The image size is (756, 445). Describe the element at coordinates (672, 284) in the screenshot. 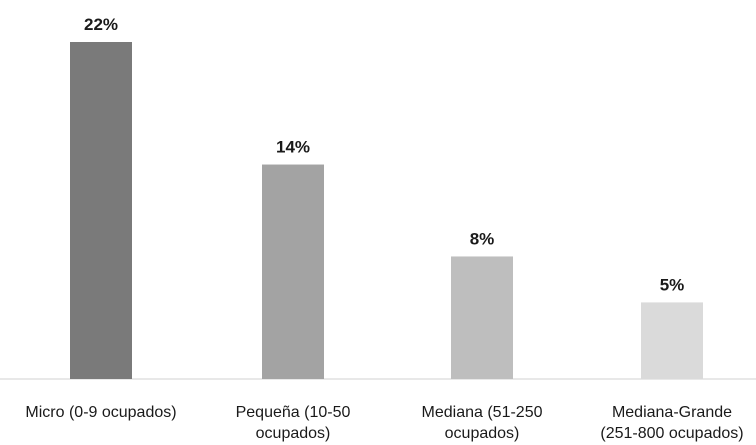

I see `value-label-4: 5%` at that location.